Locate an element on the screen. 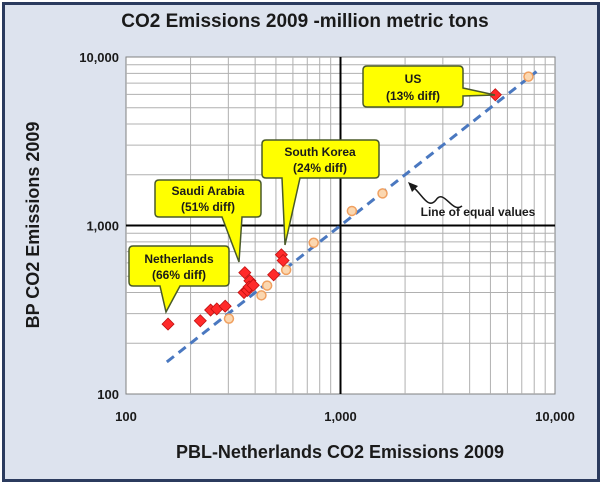 The width and height of the screenshot is (600, 482). x-tick-labels: 100 1,000 10,000 is located at coordinates (345, 416).